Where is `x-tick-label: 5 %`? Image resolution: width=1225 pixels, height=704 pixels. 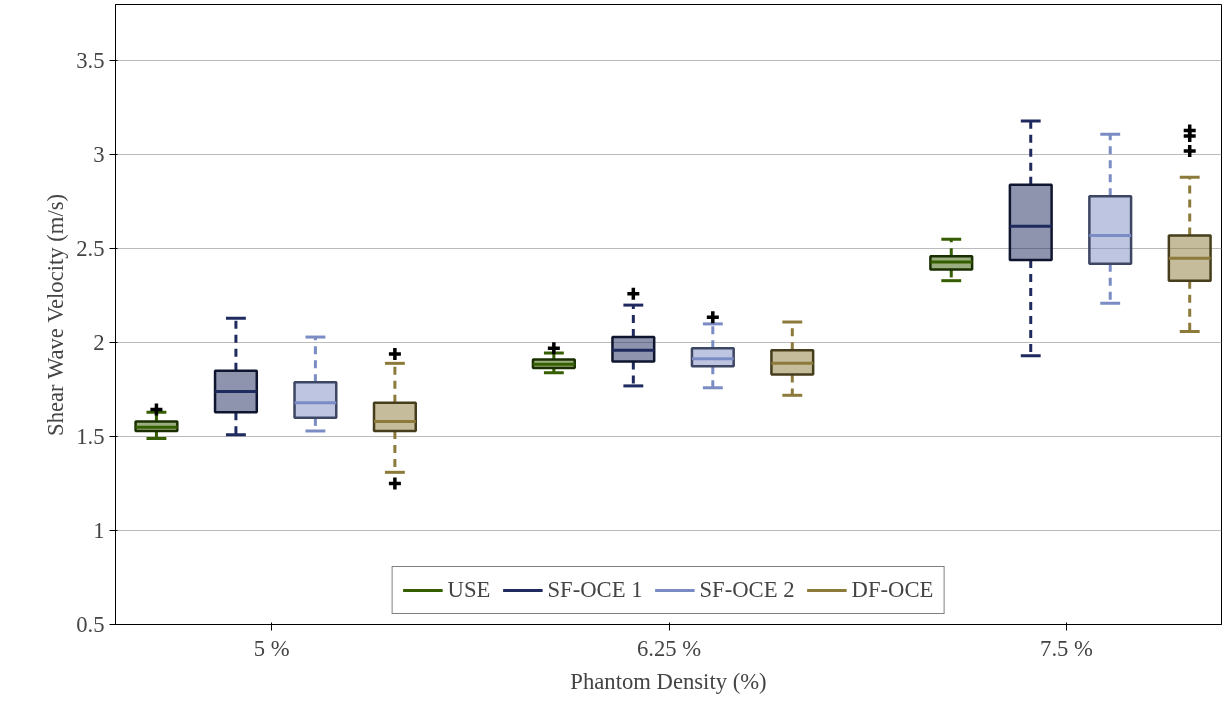
x-tick-label: 5 % is located at coordinates (271, 648).